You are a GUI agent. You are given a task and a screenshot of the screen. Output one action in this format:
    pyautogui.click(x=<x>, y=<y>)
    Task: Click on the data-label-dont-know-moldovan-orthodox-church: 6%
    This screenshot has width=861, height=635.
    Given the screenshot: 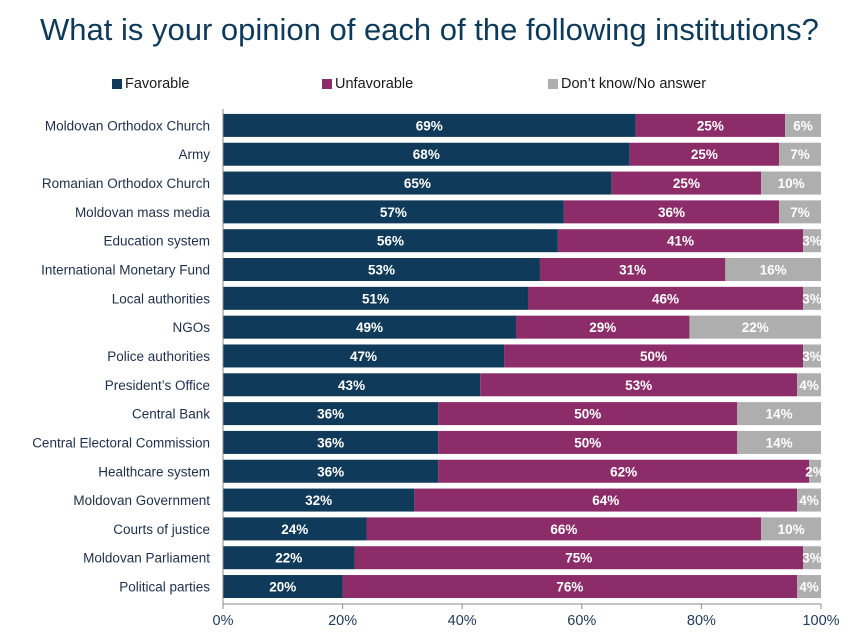 What is the action you would take?
    pyautogui.click(x=803, y=125)
    